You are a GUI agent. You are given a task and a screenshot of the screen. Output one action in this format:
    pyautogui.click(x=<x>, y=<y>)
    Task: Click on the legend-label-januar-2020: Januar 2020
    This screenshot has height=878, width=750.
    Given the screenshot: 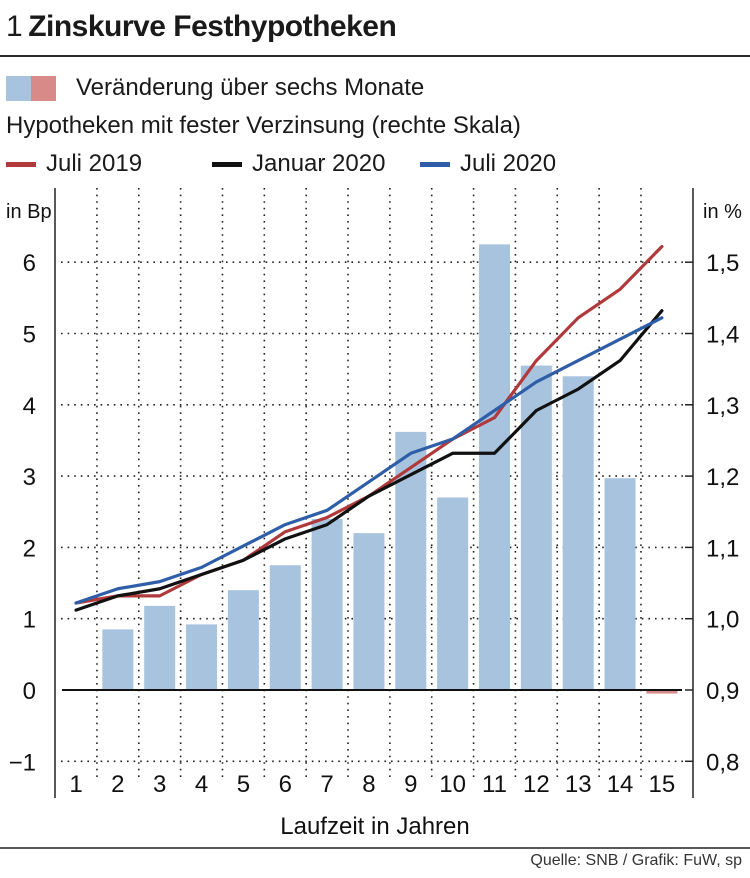 What is the action you would take?
    pyautogui.click(x=319, y=163)
    